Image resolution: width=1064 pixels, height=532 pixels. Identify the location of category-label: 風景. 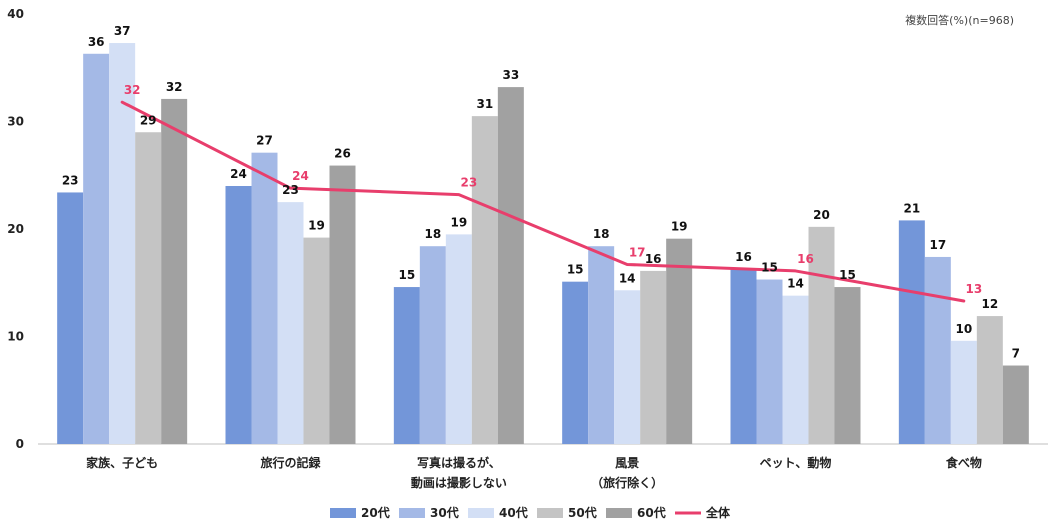
(627, 463).